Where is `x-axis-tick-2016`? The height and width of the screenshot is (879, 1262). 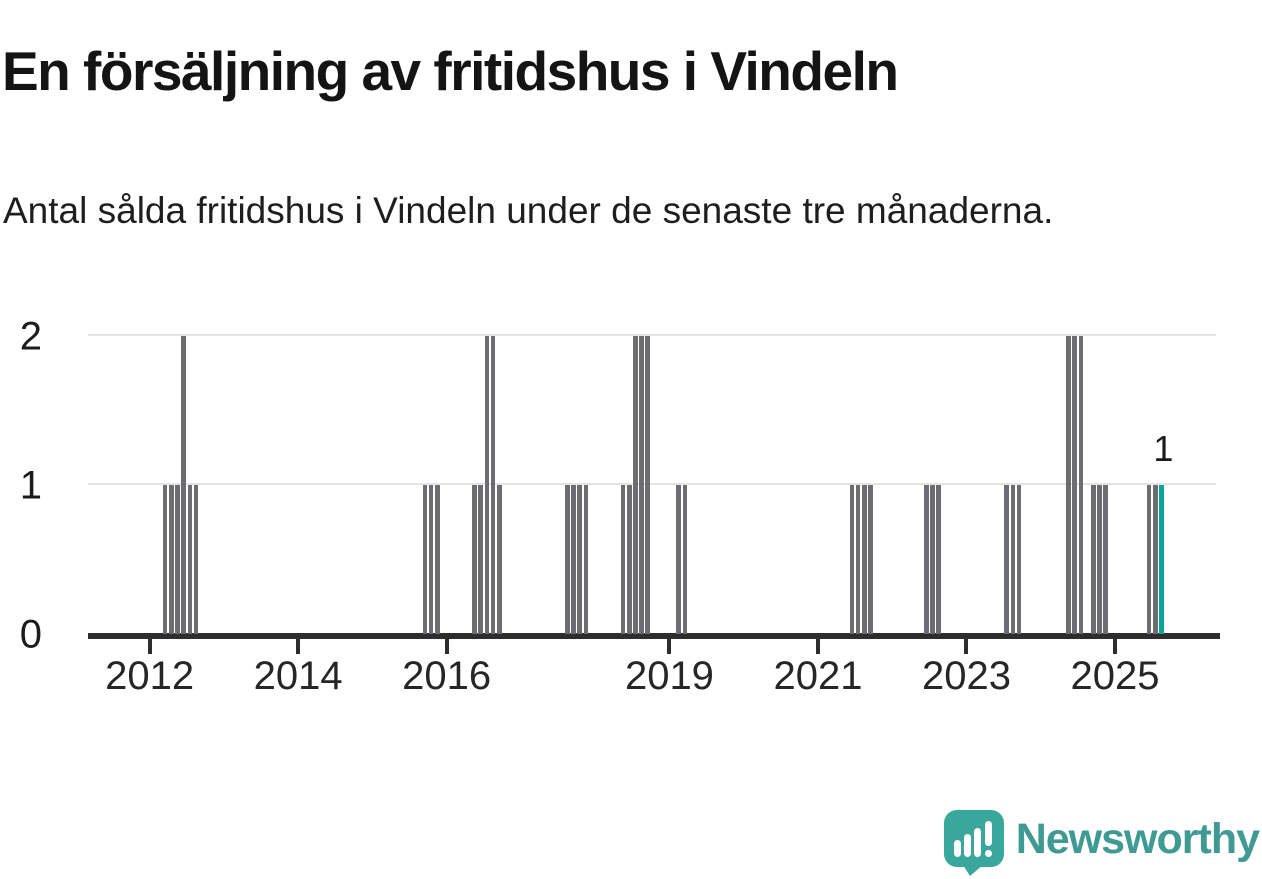
x-axis-tick-2016 is located at coordinates (446, 646).